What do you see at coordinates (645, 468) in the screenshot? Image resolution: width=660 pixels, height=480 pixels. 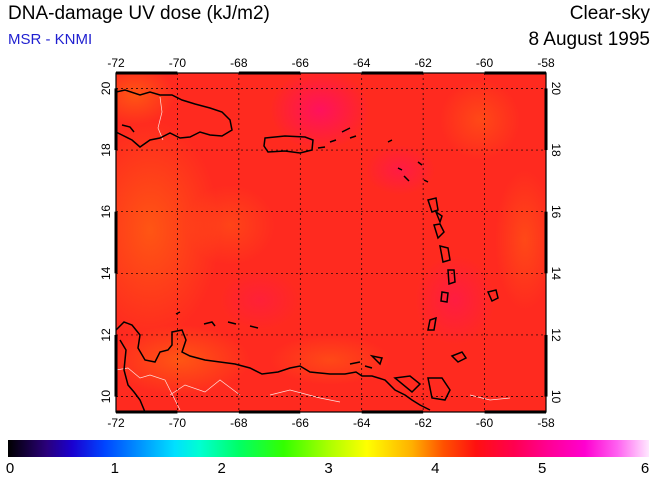 I see `color-scale-label: 6` at bounding box center [645, 468].